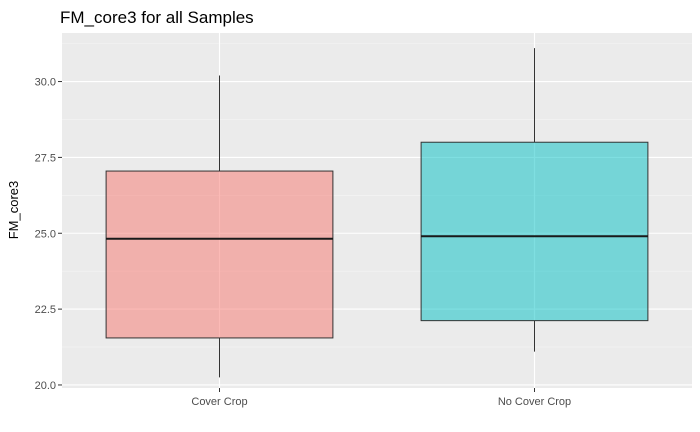 The height and width of the screenshot is (432, 700). I want to click on chart-title: FM_core3 for all Samples, so click(157, 17).